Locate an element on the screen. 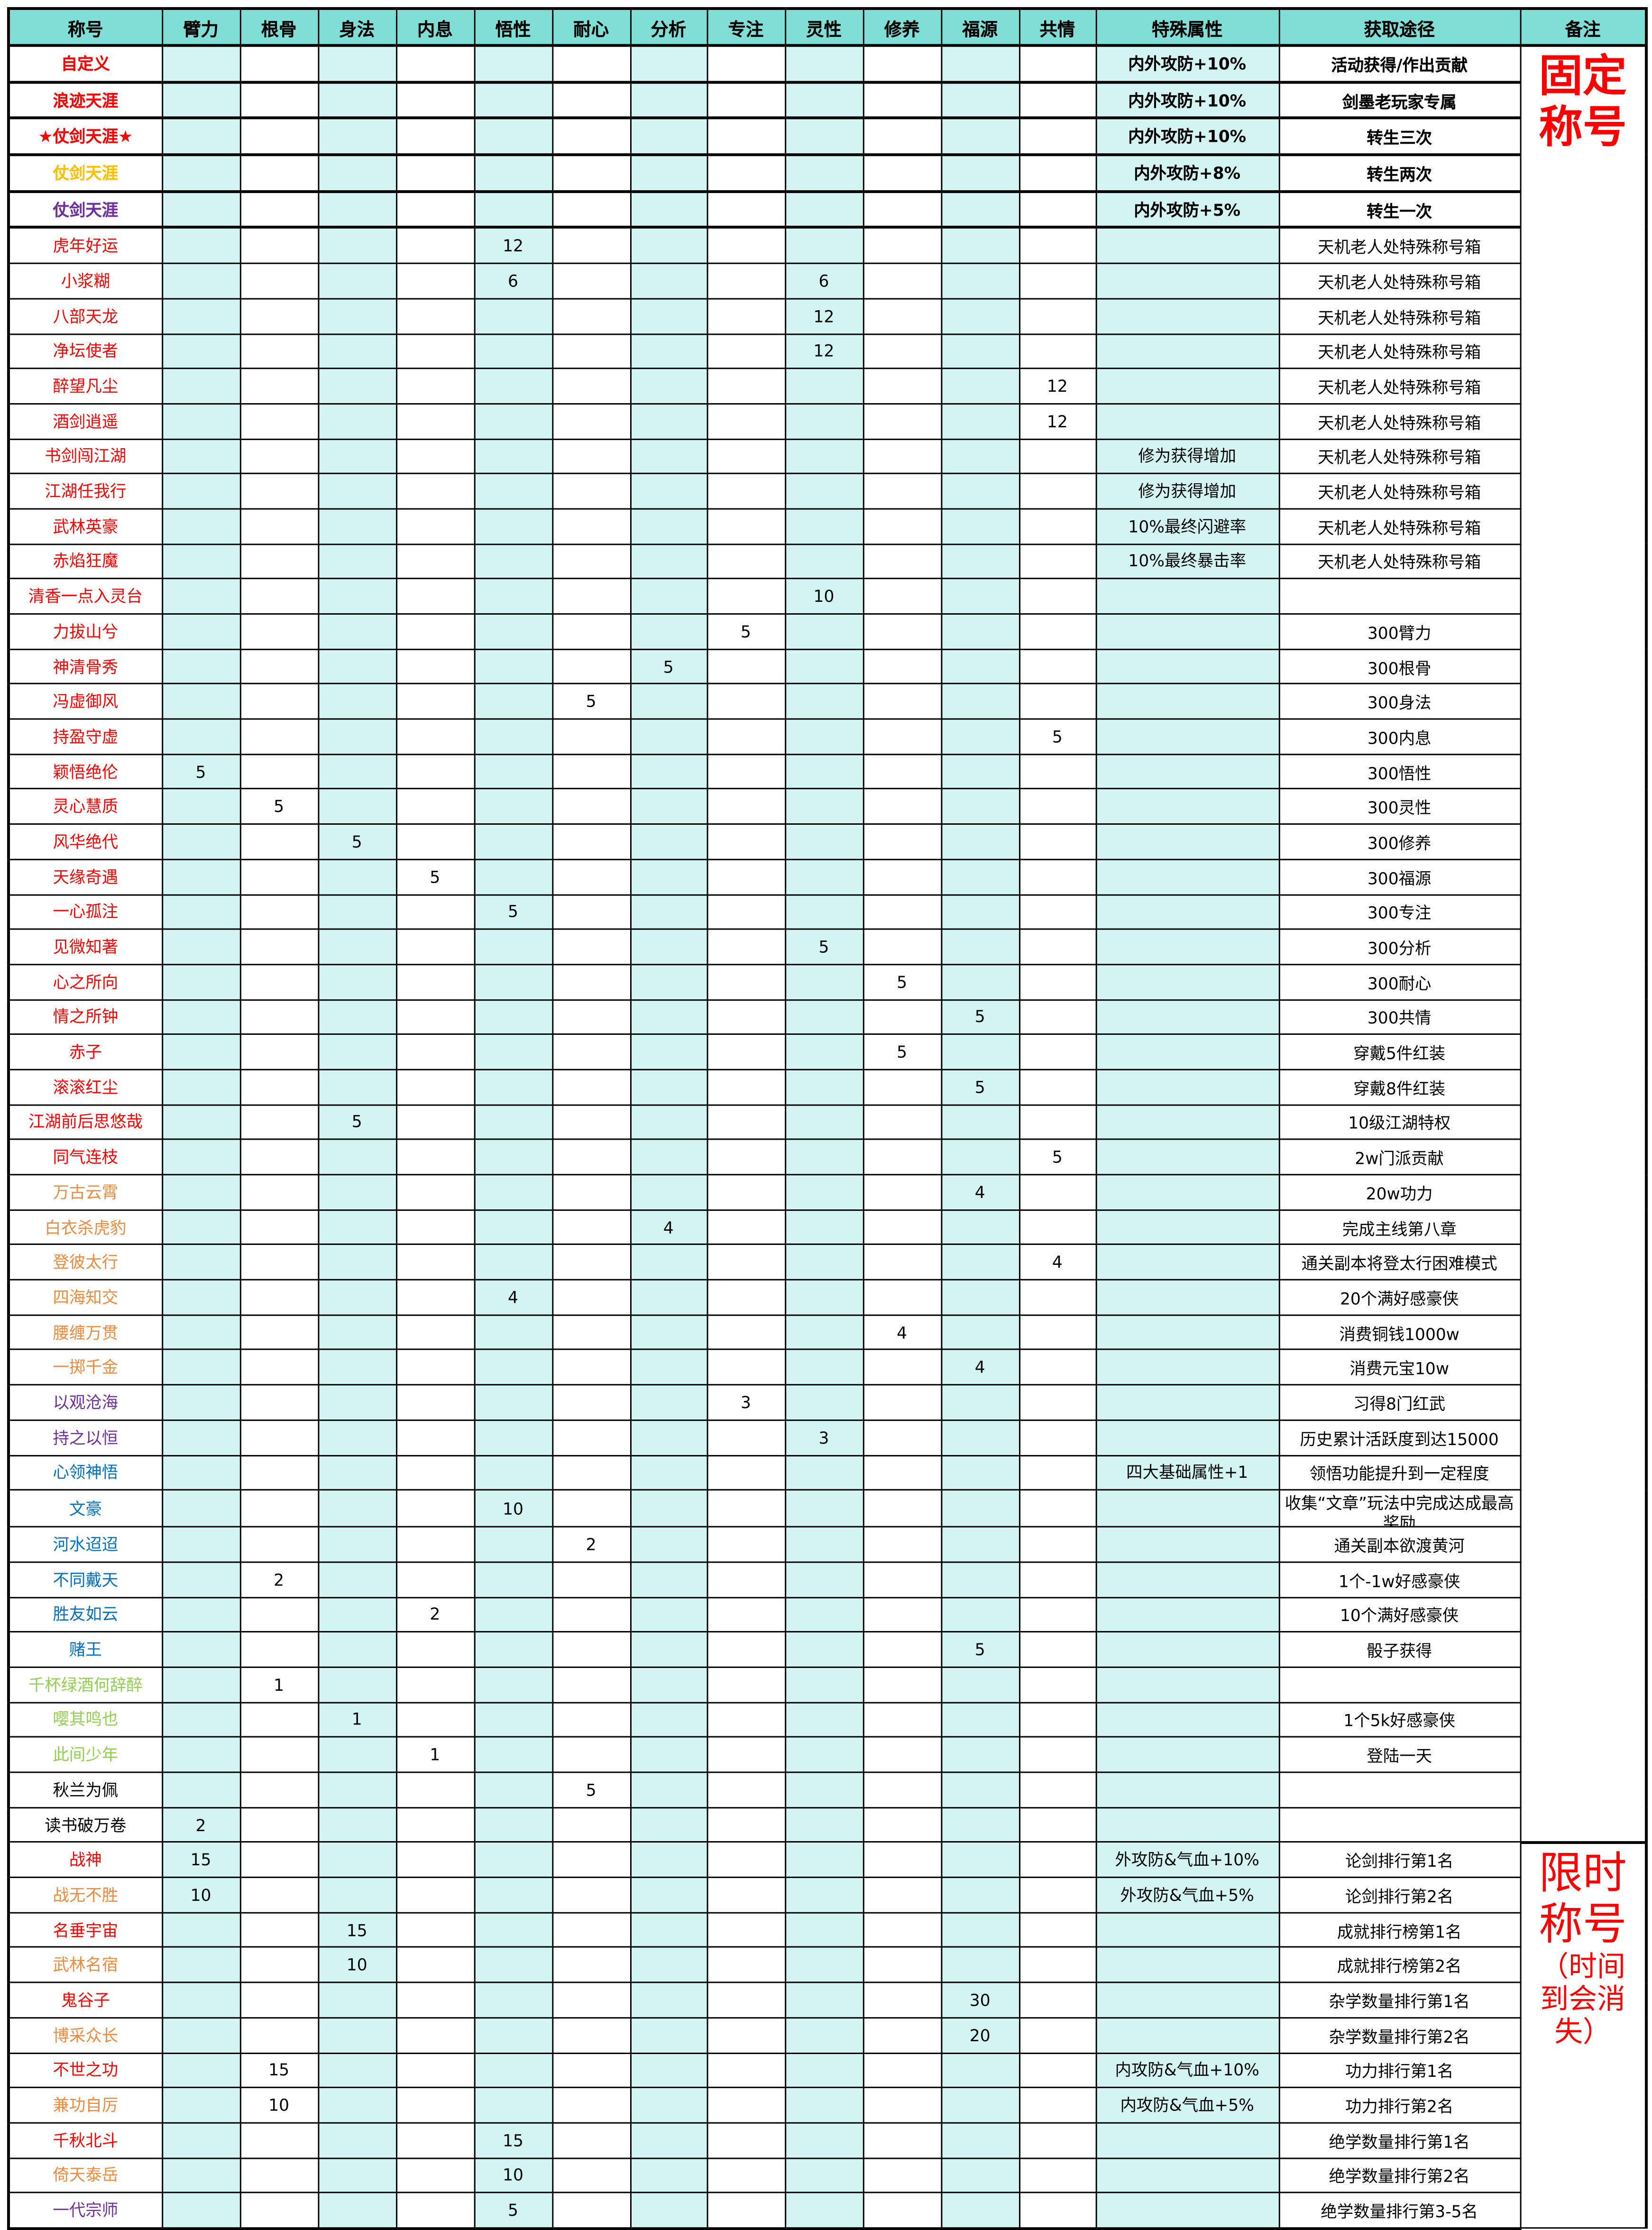  title-name-cell: 自定义 is located at coordinates (85, 64).